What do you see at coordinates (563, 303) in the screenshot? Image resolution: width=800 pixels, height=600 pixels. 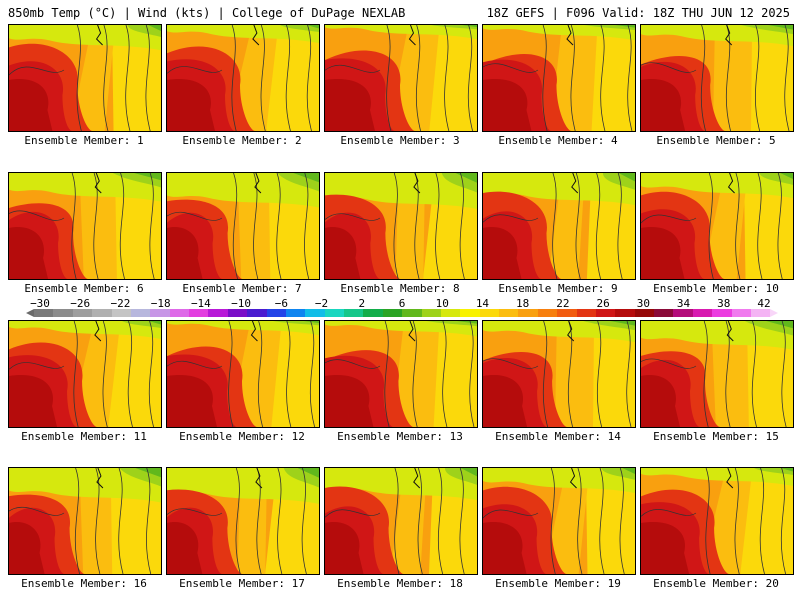 I see `colorbar-tick-label: 22` at bounding box center [563, 303].